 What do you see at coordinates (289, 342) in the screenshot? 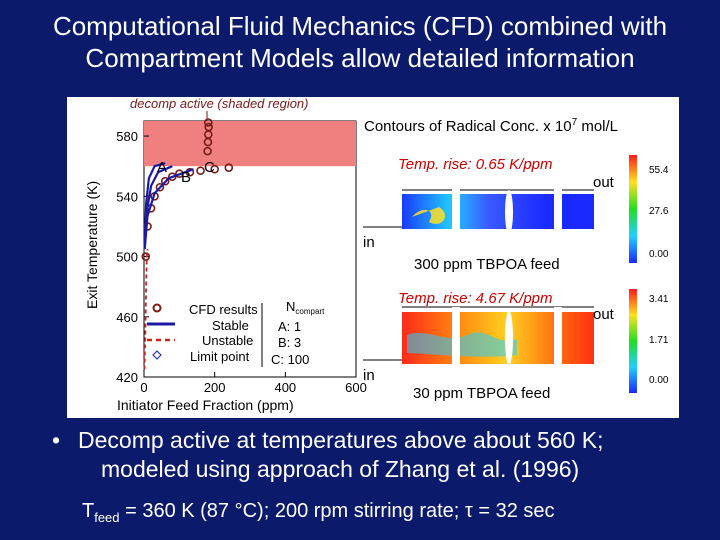
I see `legend-b: B: 3` at bounding box center [289, 342].